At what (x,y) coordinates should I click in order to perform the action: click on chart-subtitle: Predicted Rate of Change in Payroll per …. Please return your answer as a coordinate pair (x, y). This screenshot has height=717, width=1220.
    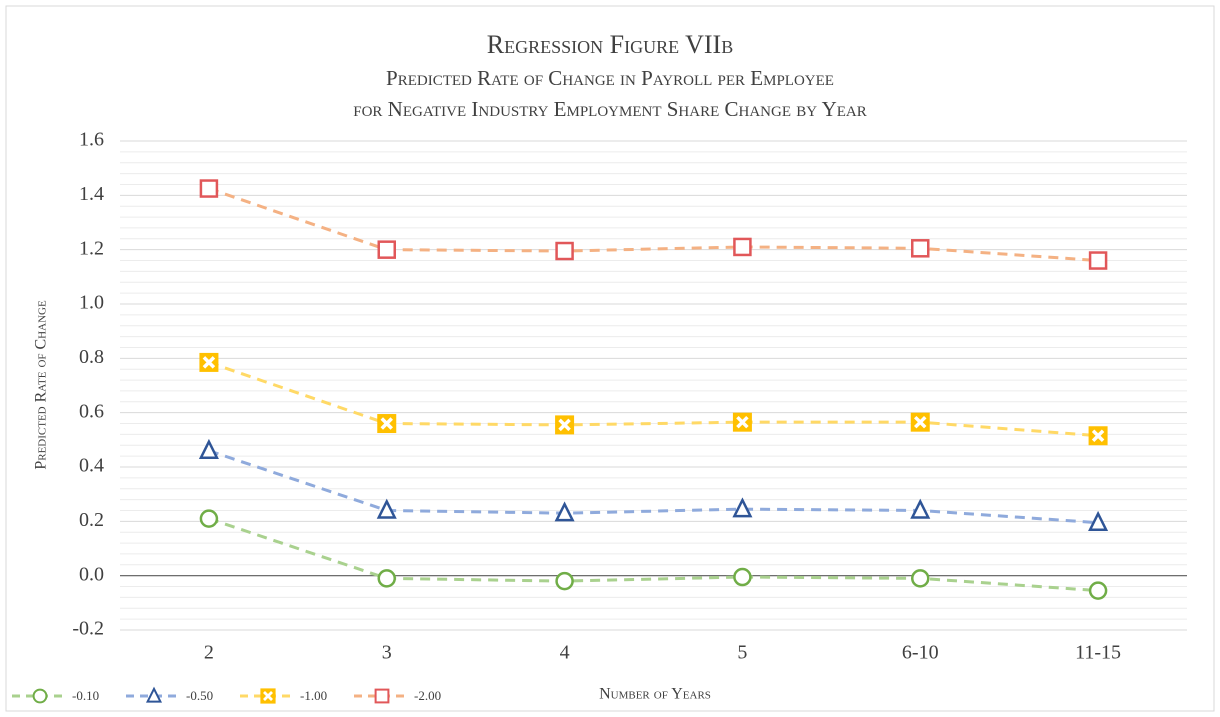
    Looking at the image, I should click on (610, 78).